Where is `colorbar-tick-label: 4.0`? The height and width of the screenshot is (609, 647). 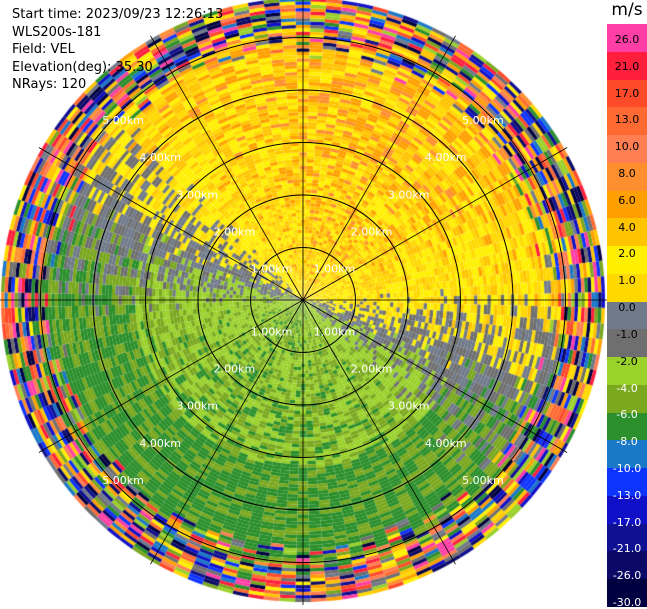 colorbar-tick-label: 4.0 is located at coordinates (627, 227).